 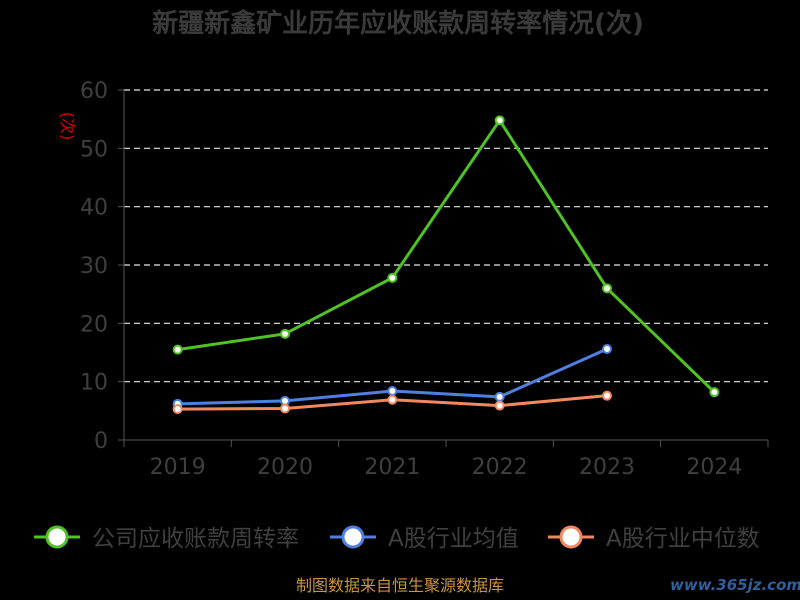 What do you see at coordinates (735, 585) in the screenshot?
I see `watermark: www.365jz.com` at bounding box center [735, 585].